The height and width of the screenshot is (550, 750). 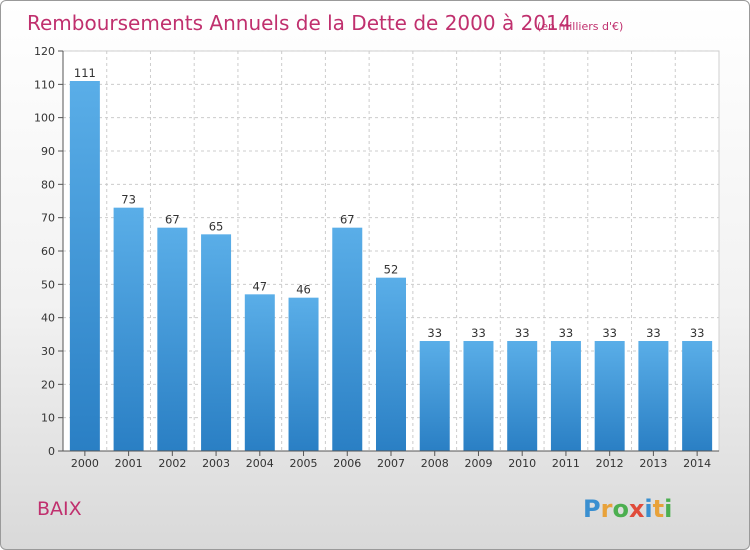 I want to click on x-tick-label: 2002, so click(x=172, y=463).